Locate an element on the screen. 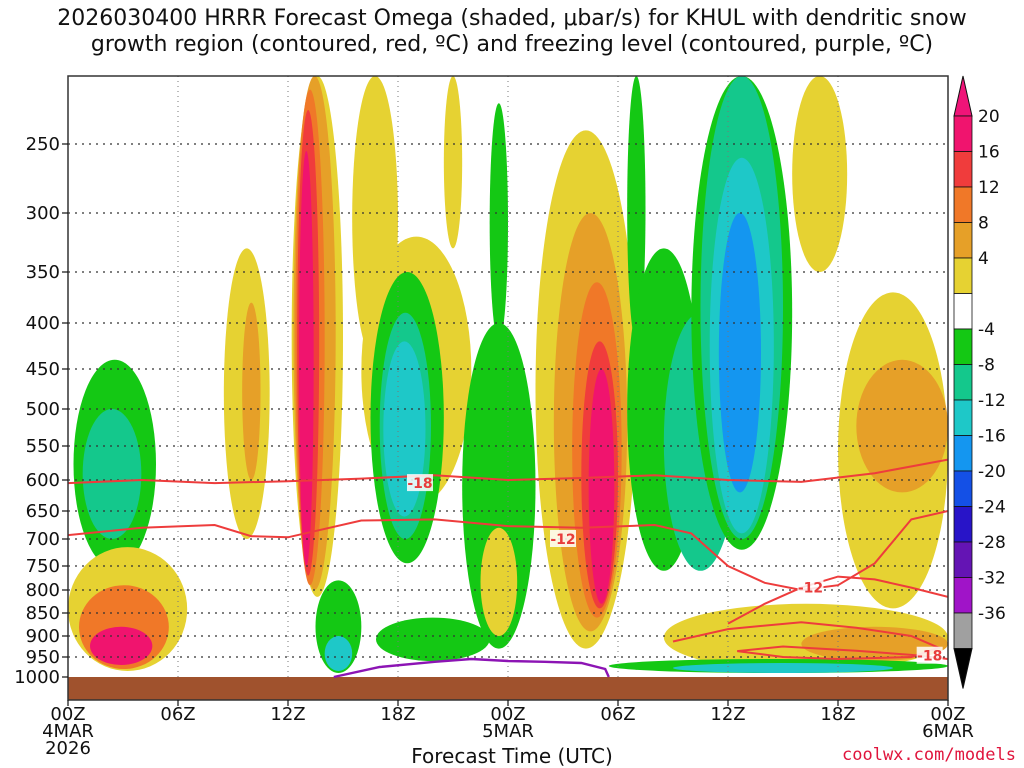  colorbar-label-9: -16 is located at coordinates (992, 437).